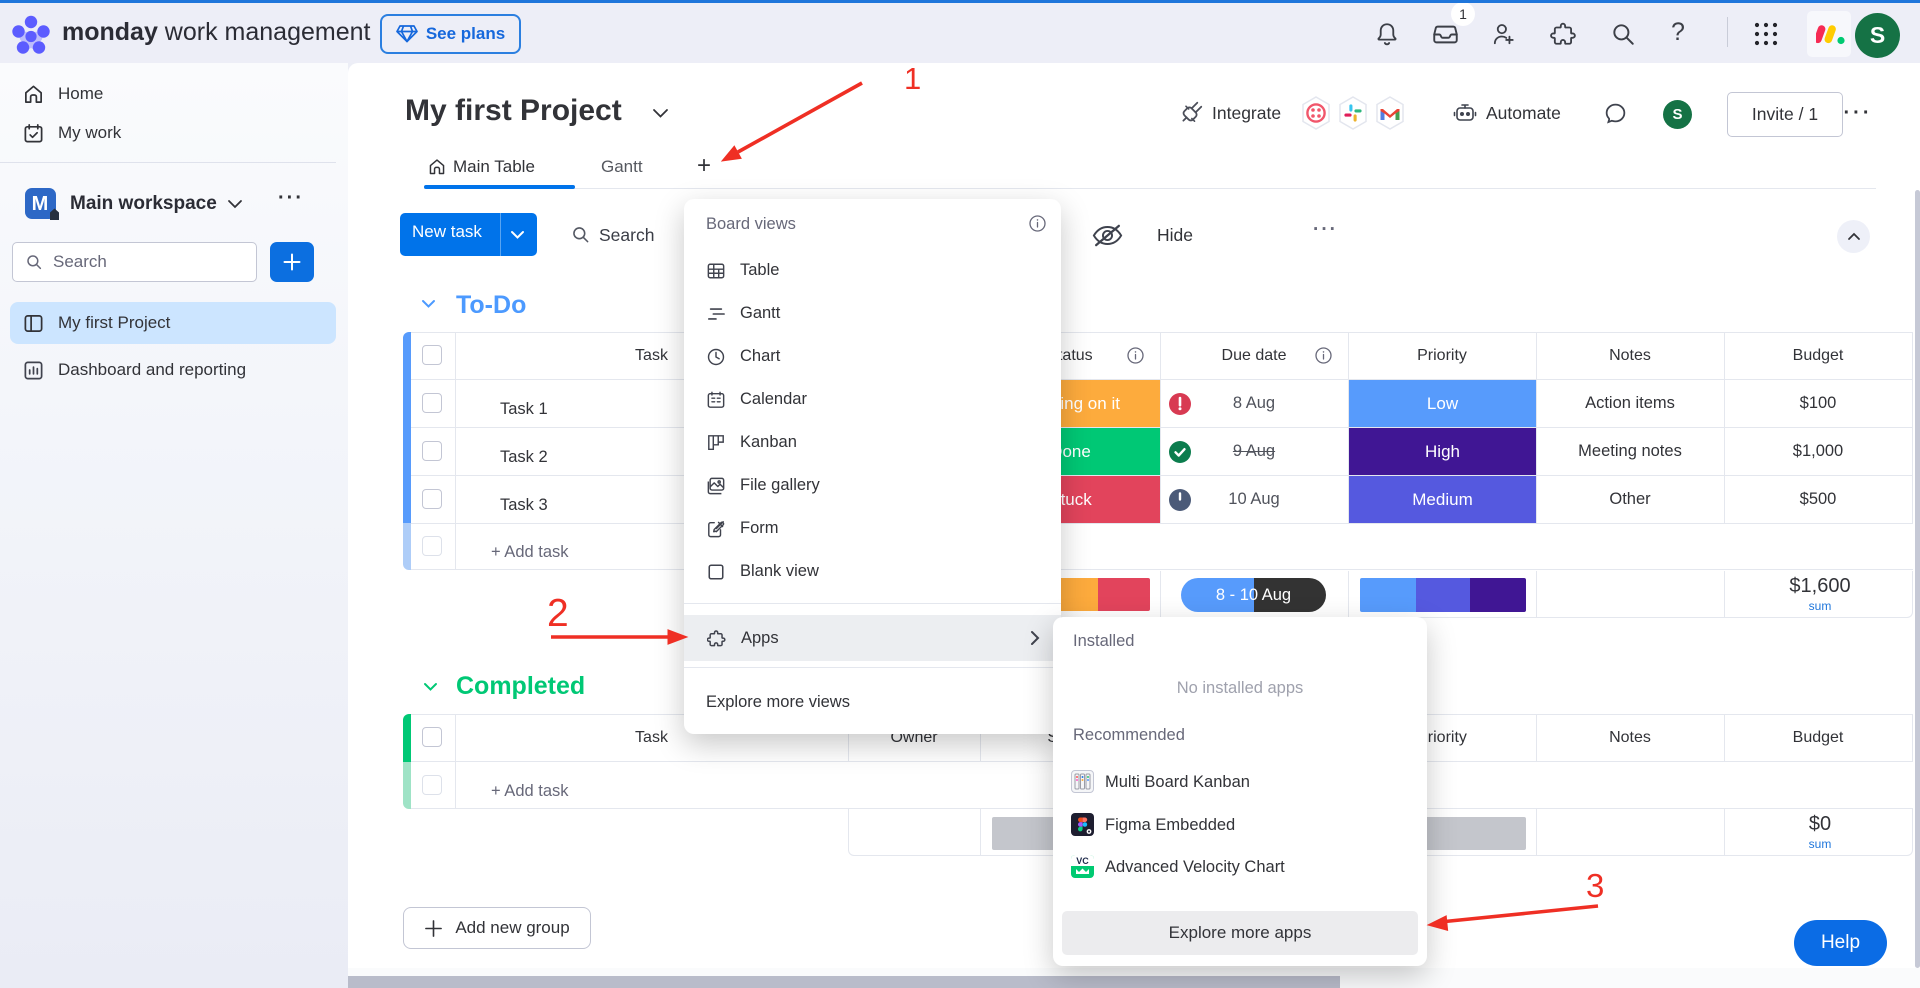  I want to click on svg-text: VC, so click(1082, 861).